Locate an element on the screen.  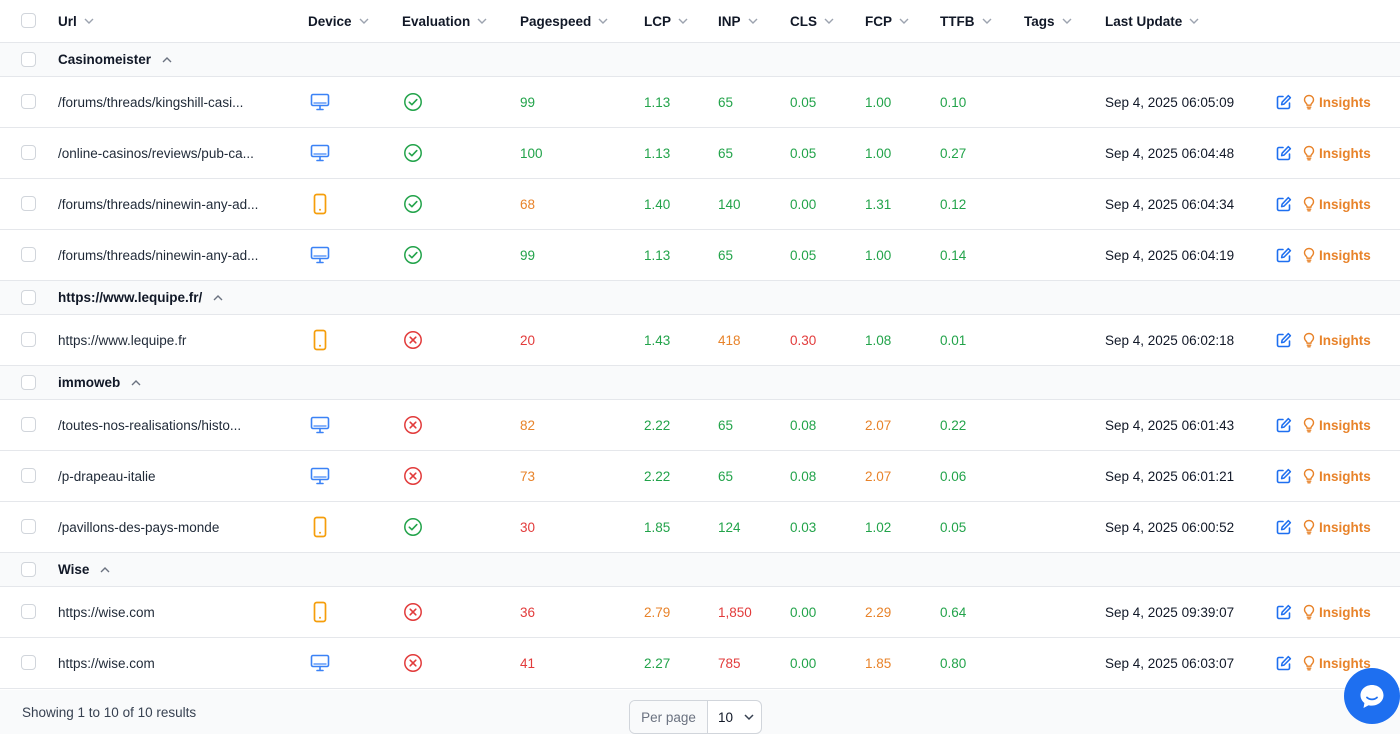
chat-widget-button is located at coordinates (1372, 696).